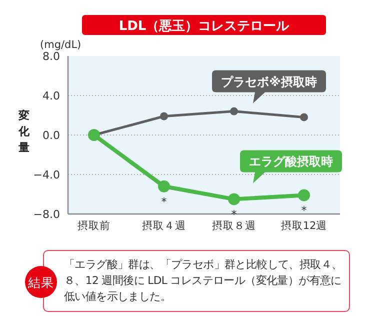  I want to click on x-tick-label: 摂取12週, so click(304, 226).